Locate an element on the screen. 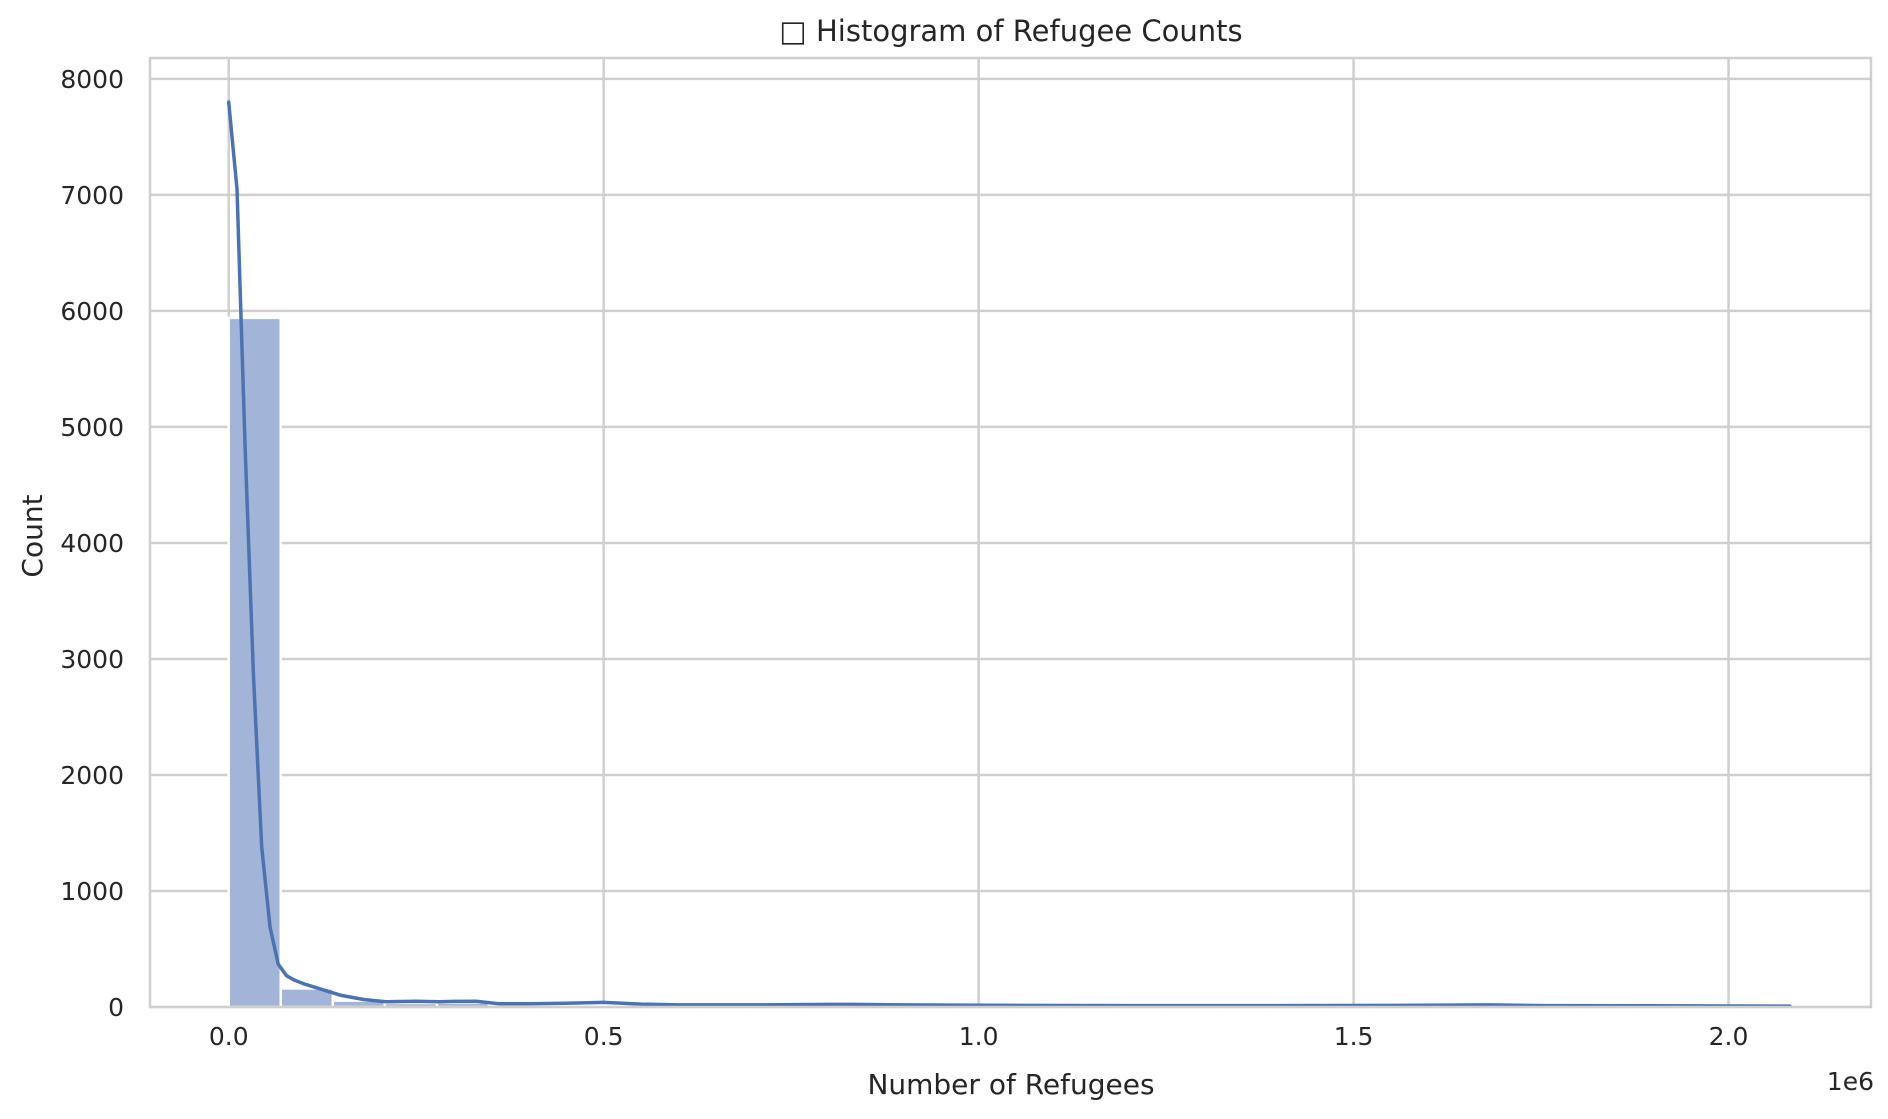  y-tick-label-4: 4000 is located at coordinates (92, 543).